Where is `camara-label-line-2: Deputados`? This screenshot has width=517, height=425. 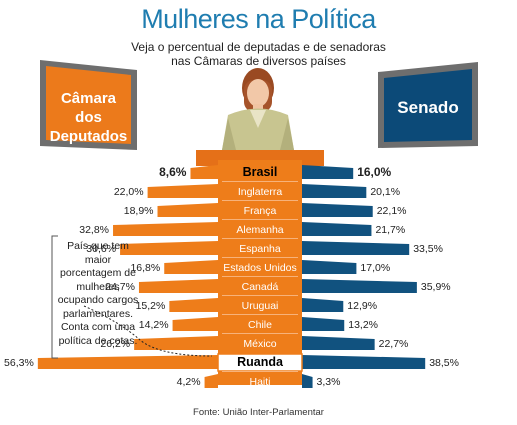 camara-label-line-2: Deputados is located at coordinates (88, 136).